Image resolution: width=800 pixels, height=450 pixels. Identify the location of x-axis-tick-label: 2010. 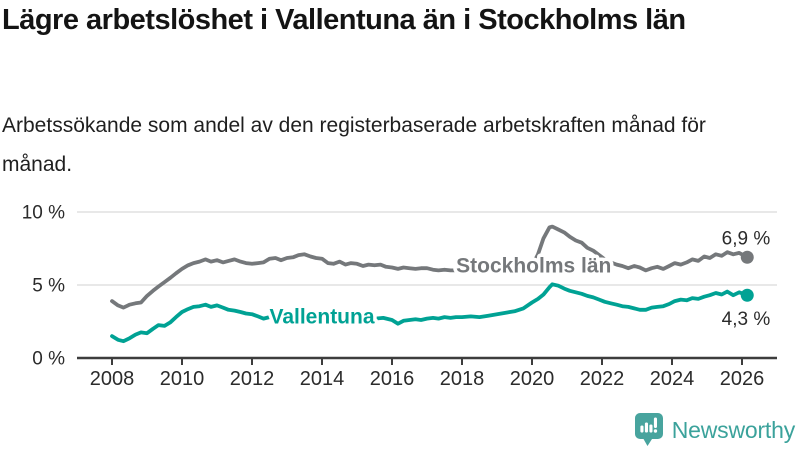
(182, 379).